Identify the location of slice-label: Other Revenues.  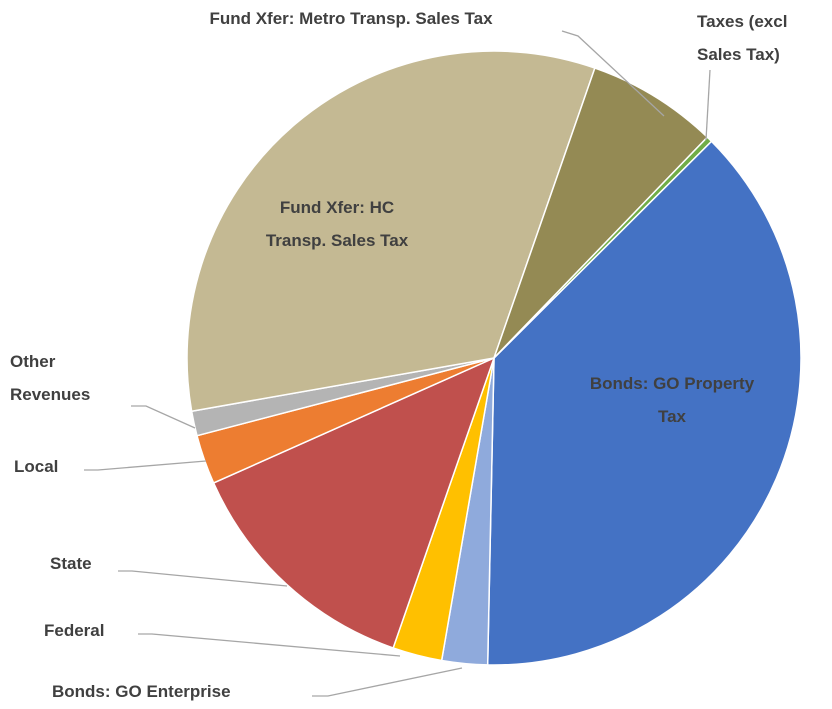
(50, 378).